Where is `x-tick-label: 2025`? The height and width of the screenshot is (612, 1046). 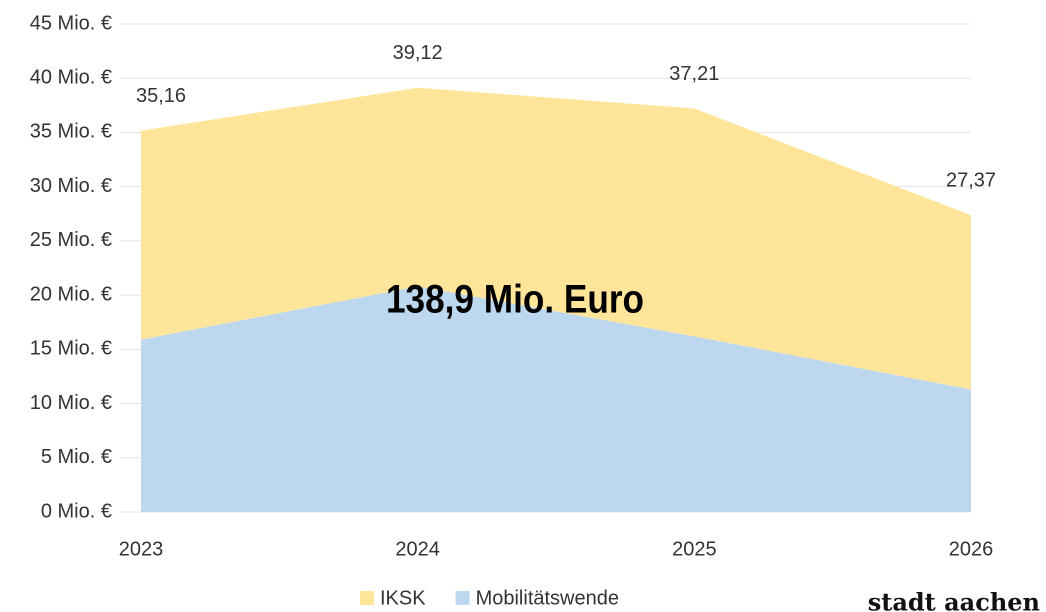 x-tick-label: 2025 is located at coordinates (694, 549).